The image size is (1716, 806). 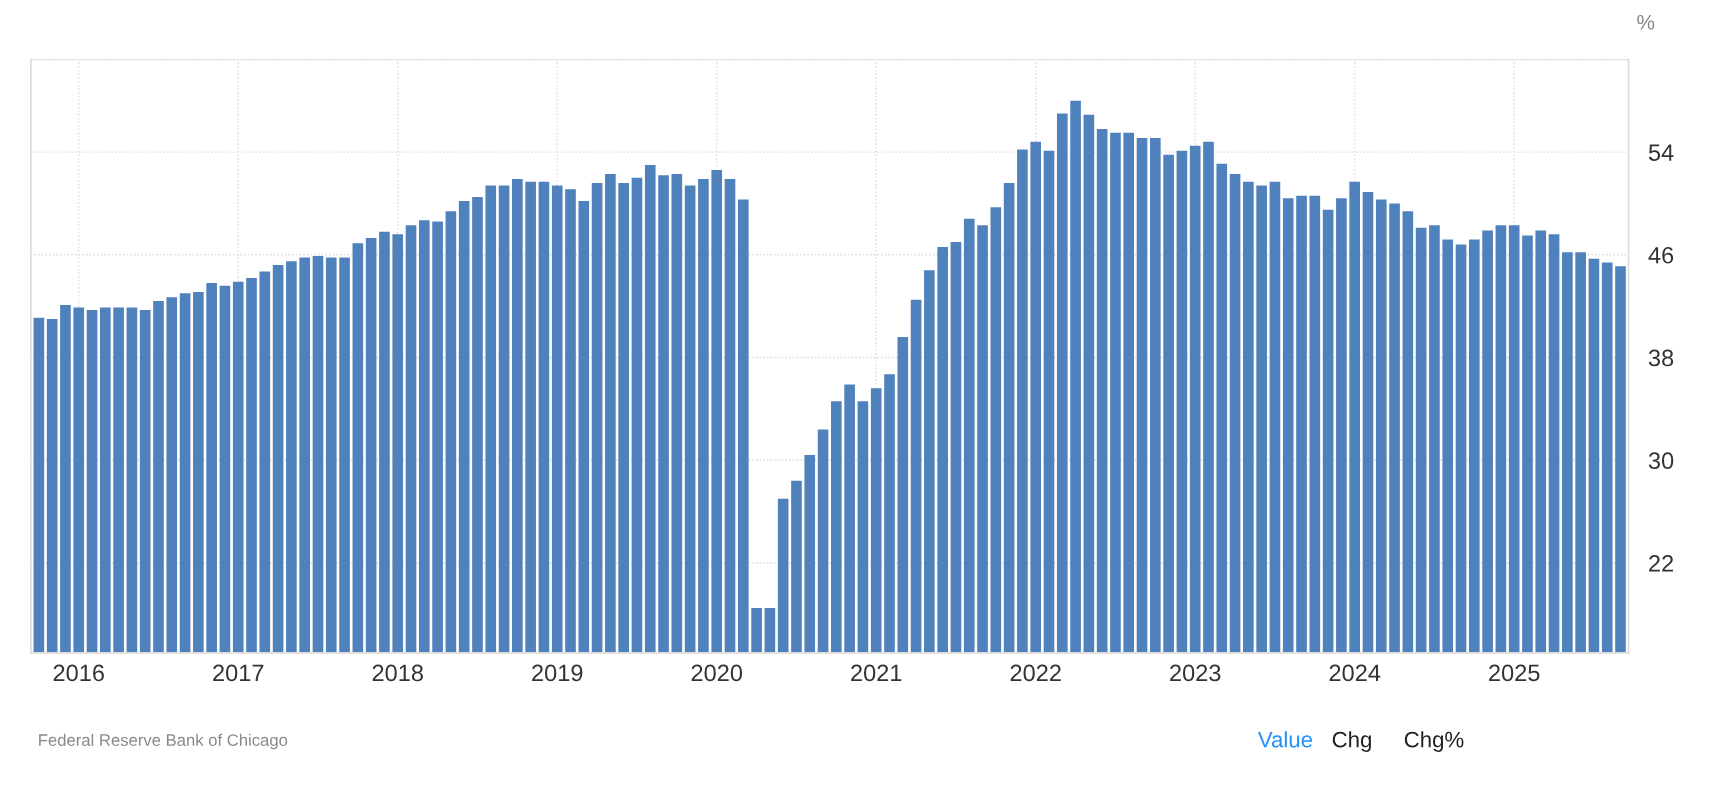 I want to click on x-tick-label: 2022, so click(x=1035, y=673).